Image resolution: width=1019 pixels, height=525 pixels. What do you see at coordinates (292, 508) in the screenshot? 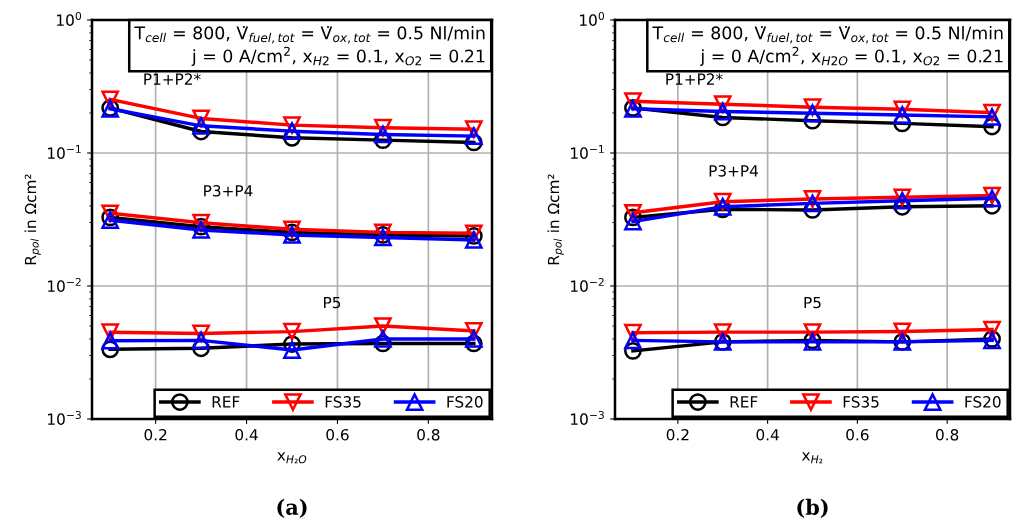
I see `text: (a)` at bounding box center [292, 508].